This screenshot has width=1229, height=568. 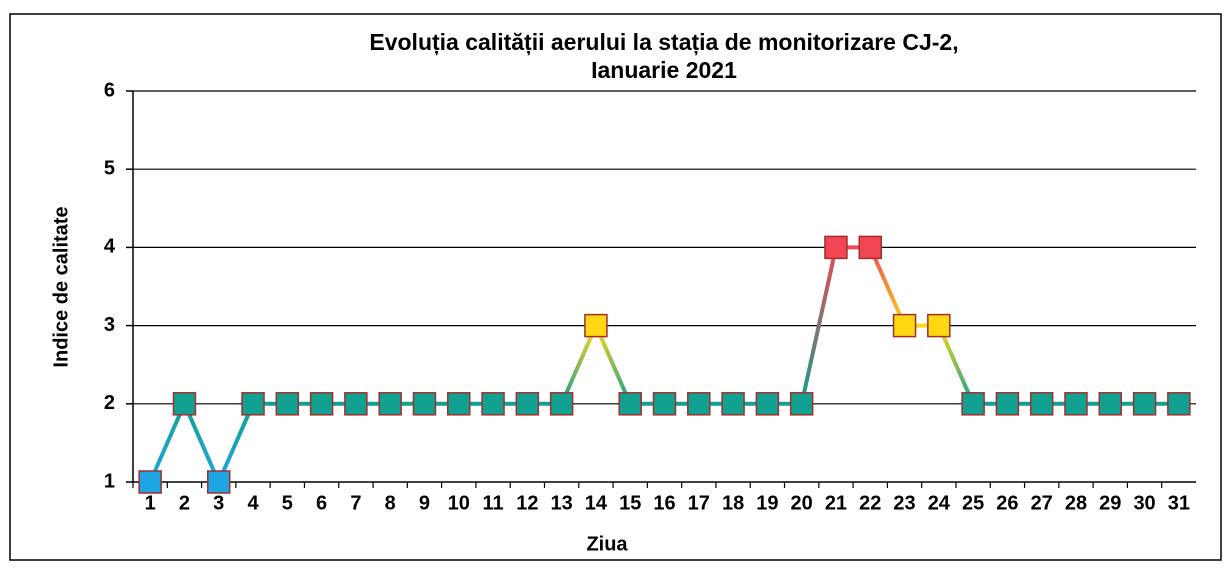 I want to click on x-tick-label: 24, so click(x=939, y=503).